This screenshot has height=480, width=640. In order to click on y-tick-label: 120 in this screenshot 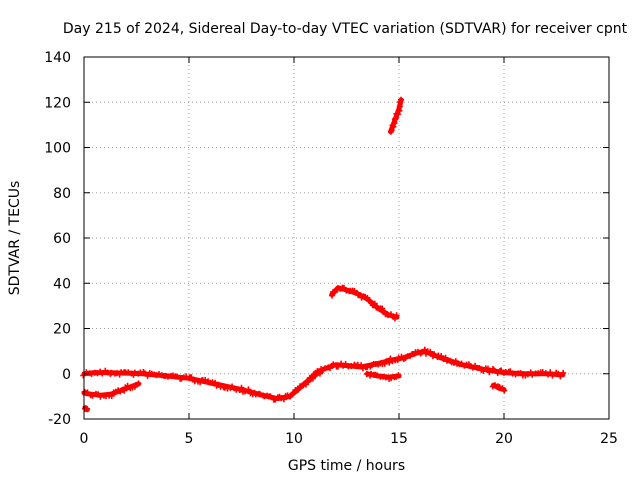, I will do `click(57, 103)`.